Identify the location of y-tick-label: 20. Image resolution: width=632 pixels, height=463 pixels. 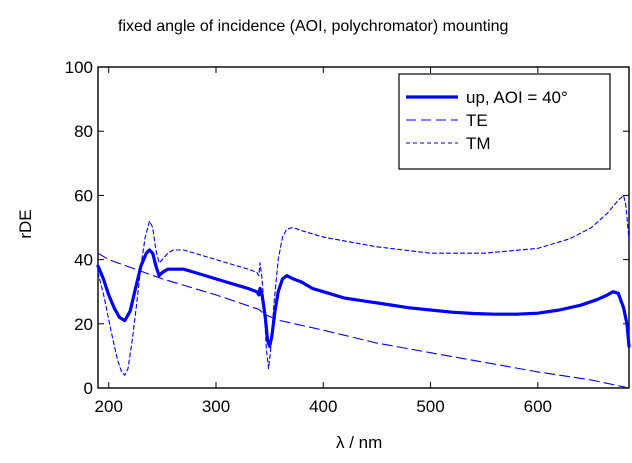
(83, 324).